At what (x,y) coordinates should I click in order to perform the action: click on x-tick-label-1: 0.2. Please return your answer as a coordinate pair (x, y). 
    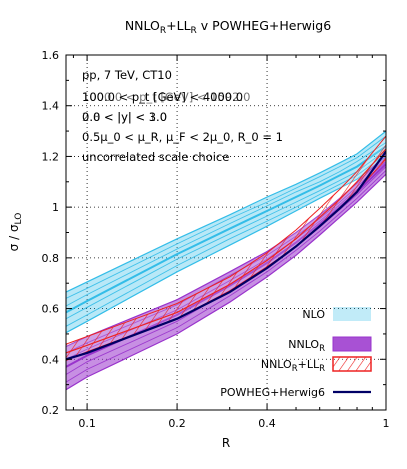
    Looking at the image, I should click on (177, 423).